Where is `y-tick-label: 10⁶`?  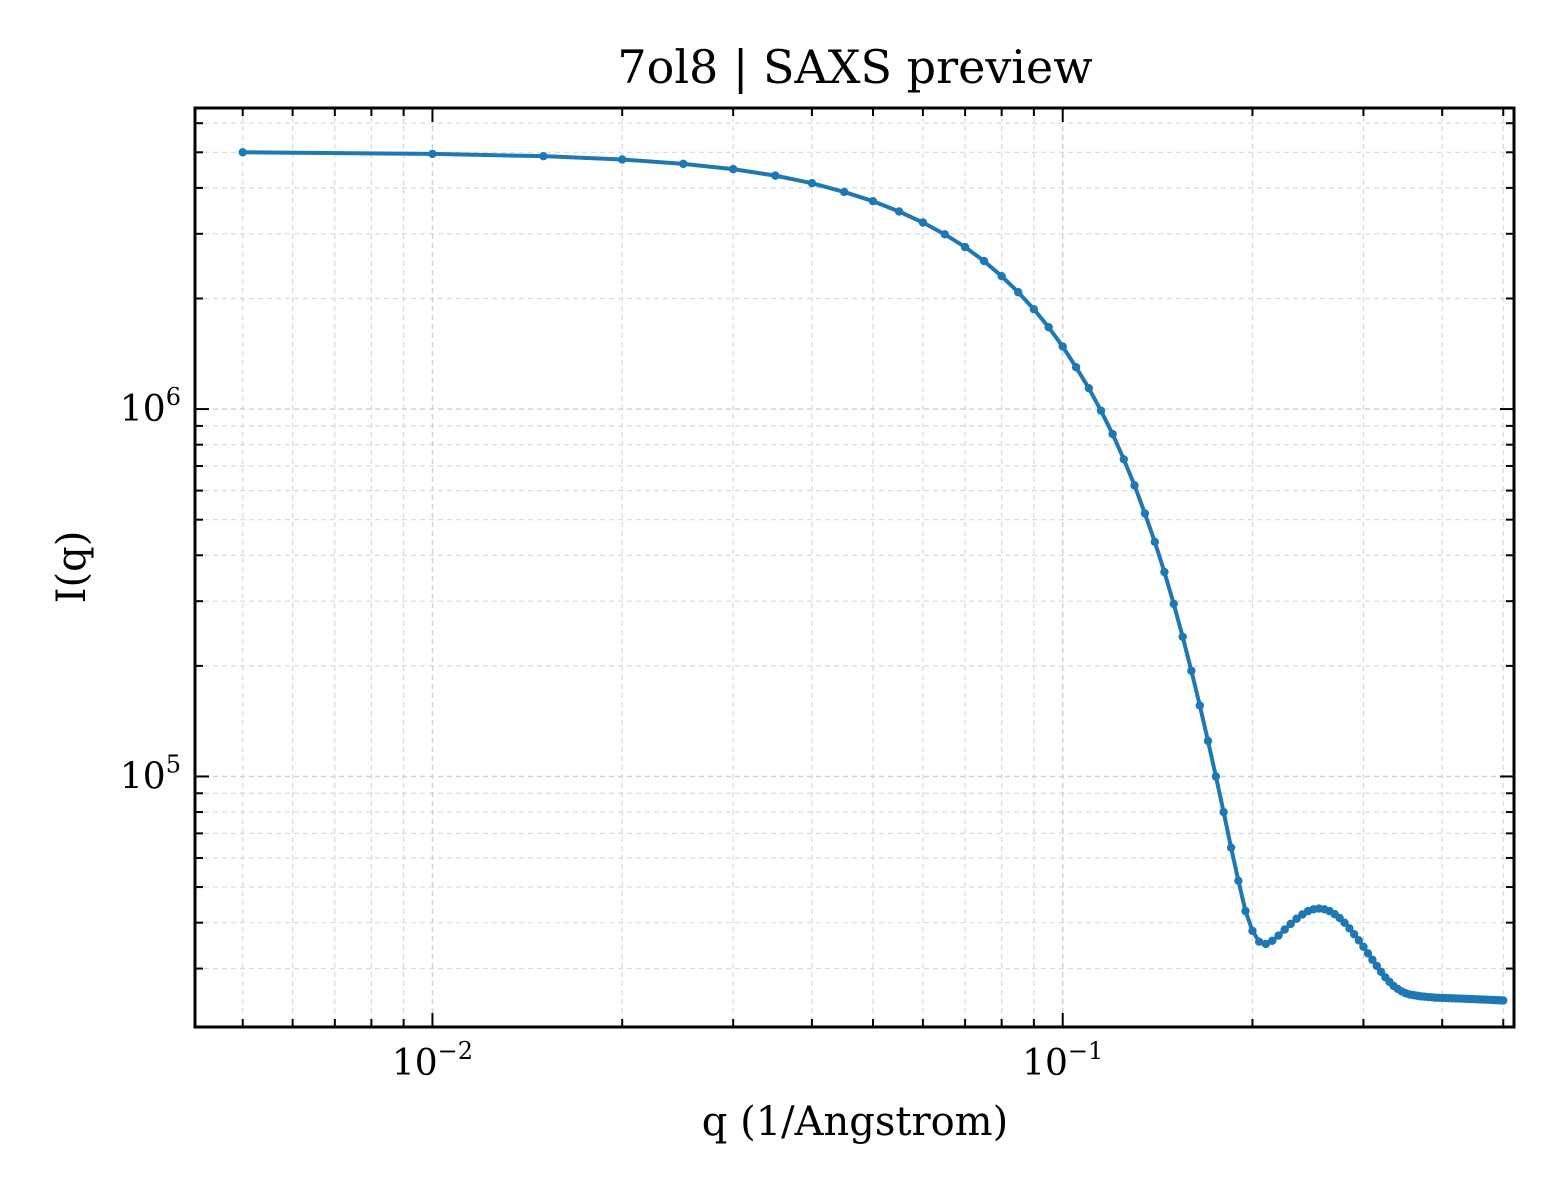
y-tick-label: 10⁶ is located at coordinates (150, 406).